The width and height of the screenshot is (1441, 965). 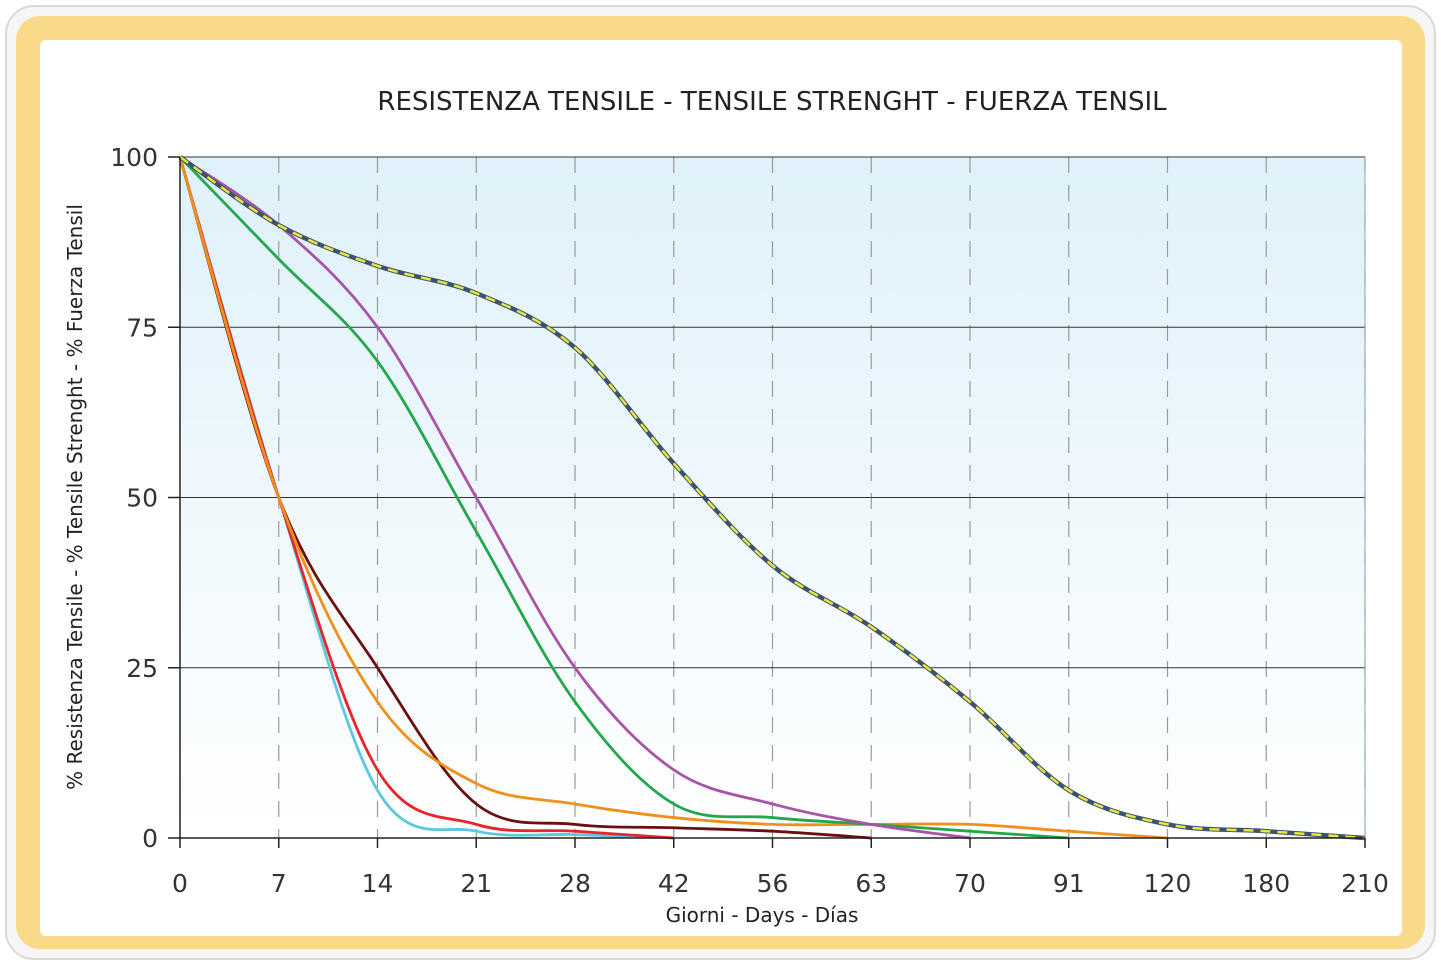 I want to click on y-tick-label: 50, so click(x=142, y=498).